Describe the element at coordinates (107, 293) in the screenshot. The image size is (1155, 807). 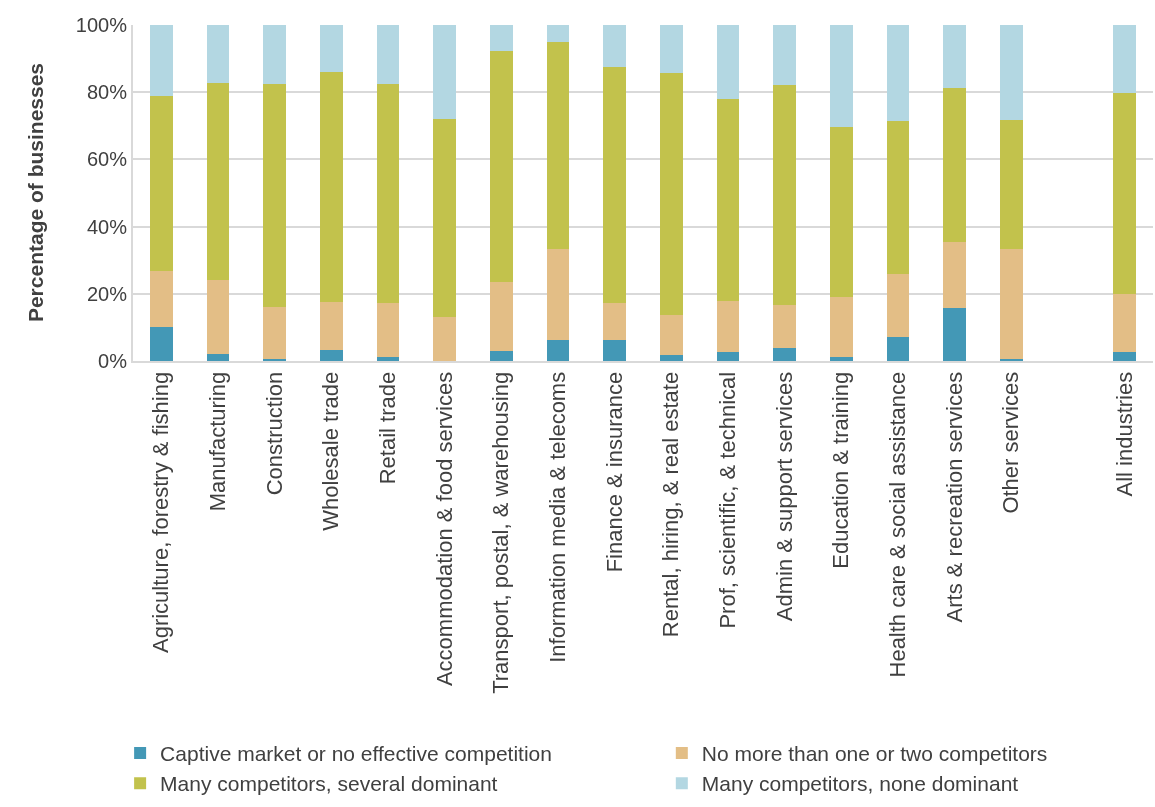
I see `y-tick-label: 20%` at that location.